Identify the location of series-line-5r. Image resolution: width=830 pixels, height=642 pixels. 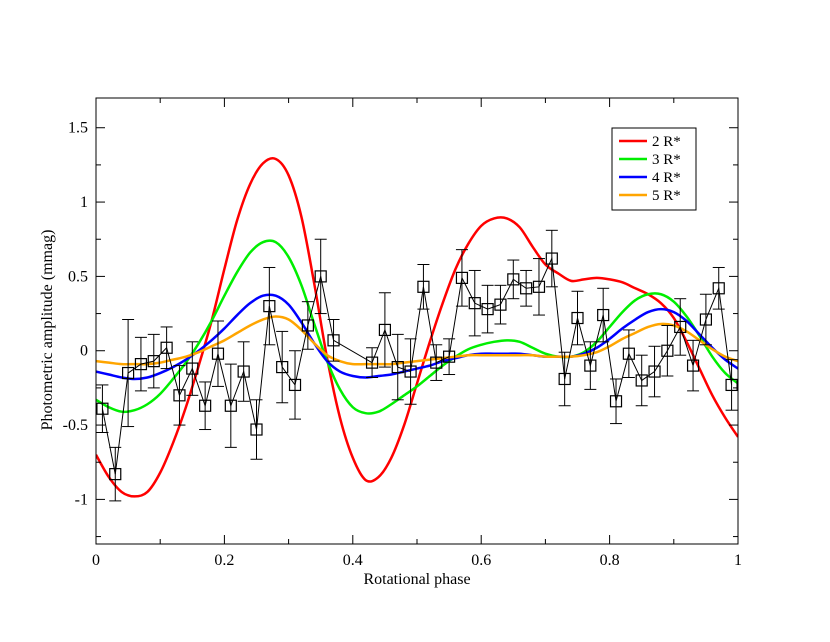
(417, 340).